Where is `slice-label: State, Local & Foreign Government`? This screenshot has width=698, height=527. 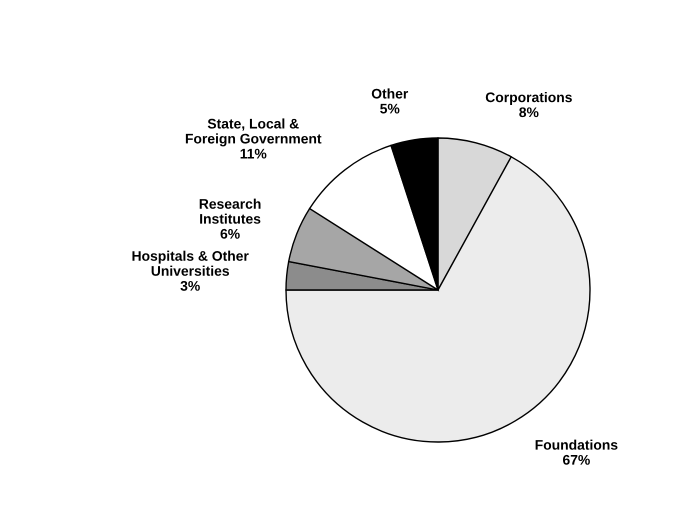
slice-label: State, Local & Foreign Government is located at coordinates (254, 132).